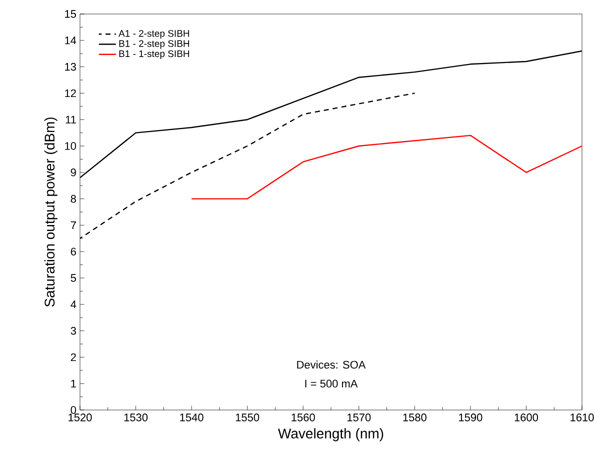 The width and height of the screenshot is (594, 474). What do you see at coordinates (526, 418) in the screenshot?
I see `x-tick-label: 1600` at bounding box center [526, 418].